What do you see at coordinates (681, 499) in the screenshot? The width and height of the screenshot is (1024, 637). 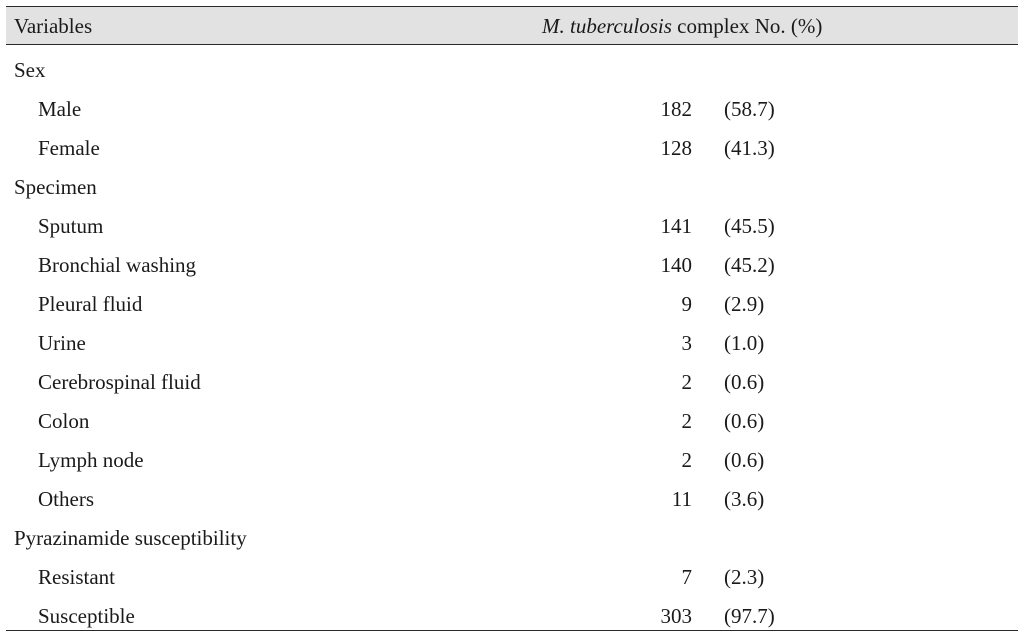 I see `row-count: 11` at bounding box center [681, 499].